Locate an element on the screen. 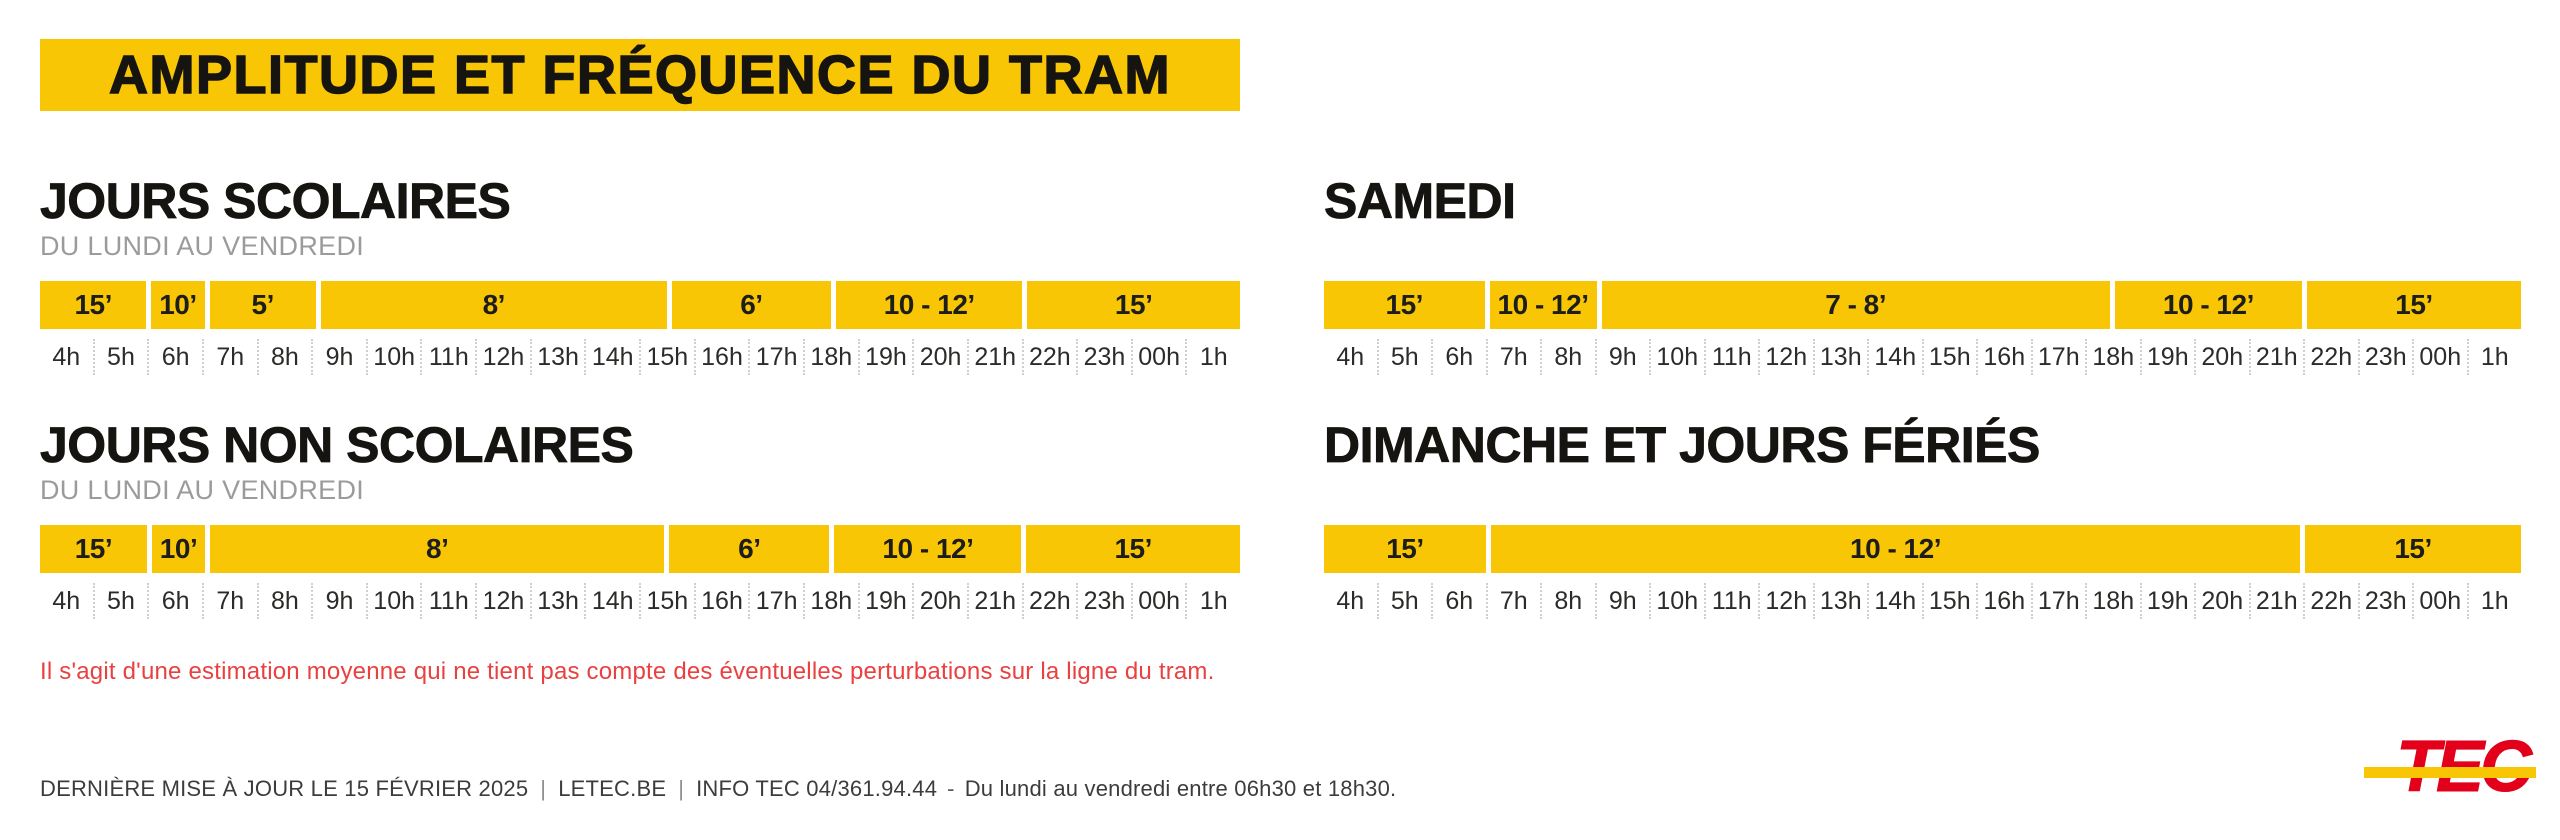 The height and width of the screenshot is (840, 2560). page-title-banner: AMPLITUDE ET FRÉQUENCE DU TRAM is located at coordinates (640, 75).